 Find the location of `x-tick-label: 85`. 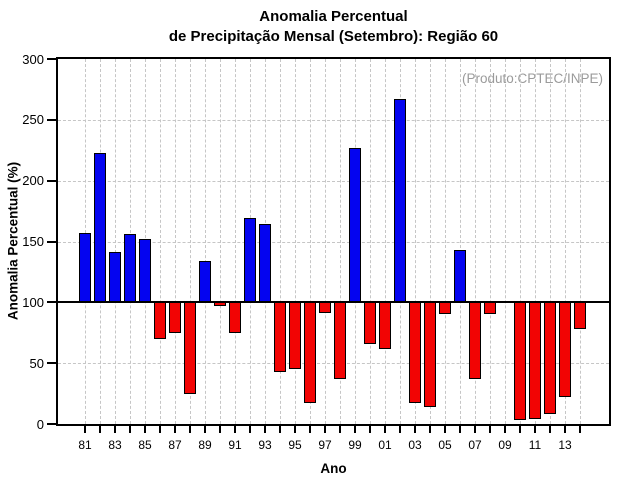

x-tick-label: 85 is located at coordinates (145, 445).